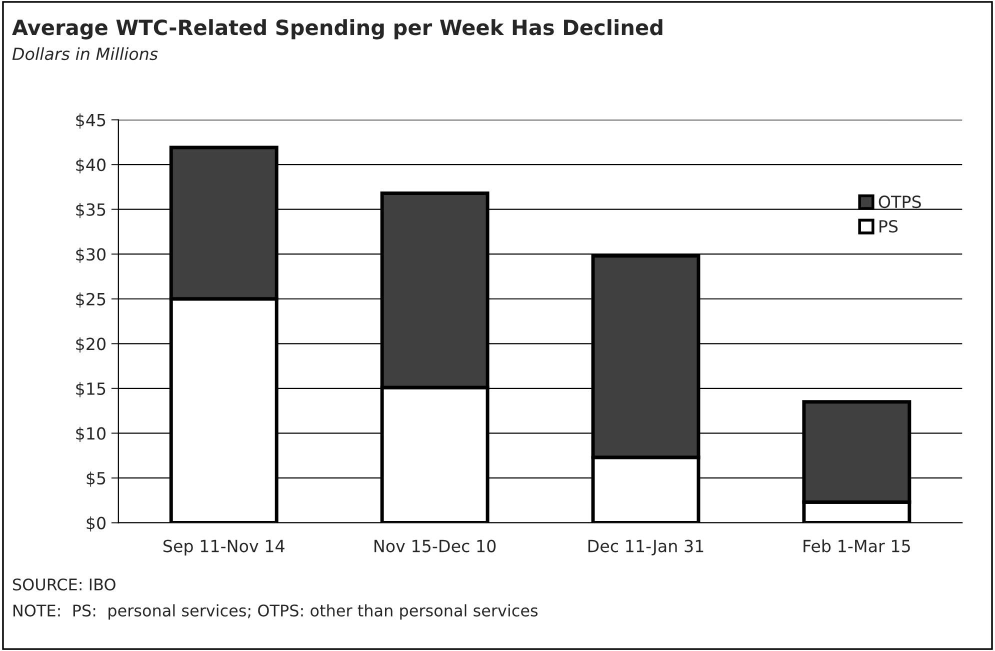 Image resolution: width=995 pixels, height=651 pixels. Describe the element at coordinates (646, 548) in the screenshot. I see `x-tick-label: Dec 11-Jan 31` at that location.